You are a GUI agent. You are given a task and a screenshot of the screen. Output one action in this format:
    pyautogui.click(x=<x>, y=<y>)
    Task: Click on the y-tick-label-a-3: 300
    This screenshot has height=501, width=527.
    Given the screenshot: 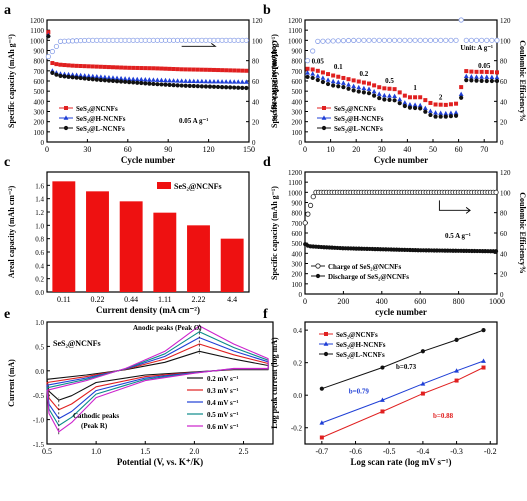 What is the action you would take?
    pyautogui.click(x=39, y=113)
    